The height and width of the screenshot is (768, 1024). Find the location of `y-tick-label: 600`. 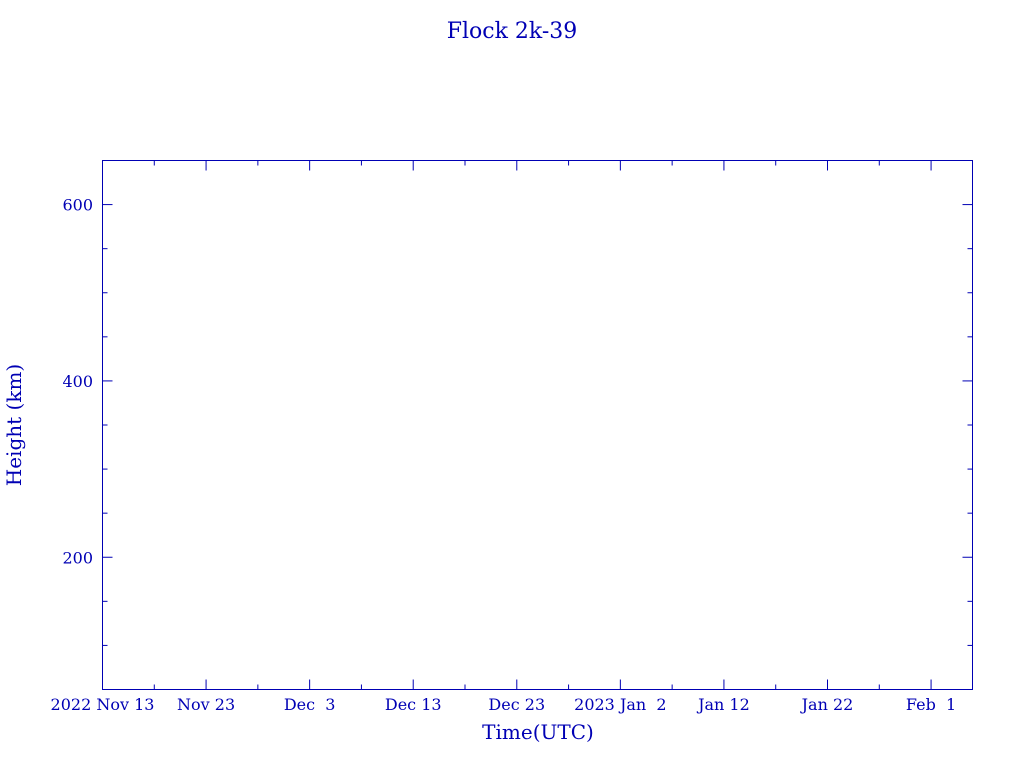

y-tick-label: 600 is located at coordinates (77, 205).